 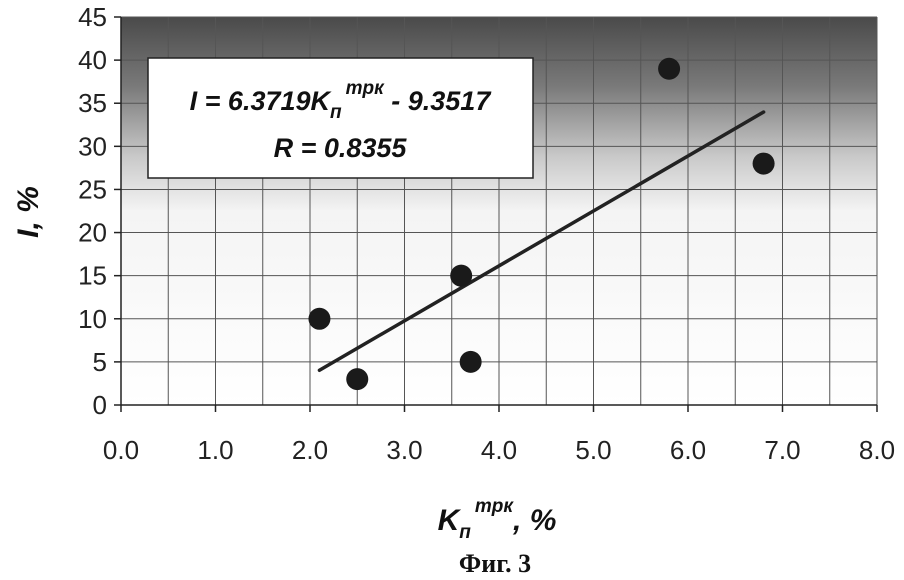 I want to click on y-tick-label: 45, so click(x=92, y=17).